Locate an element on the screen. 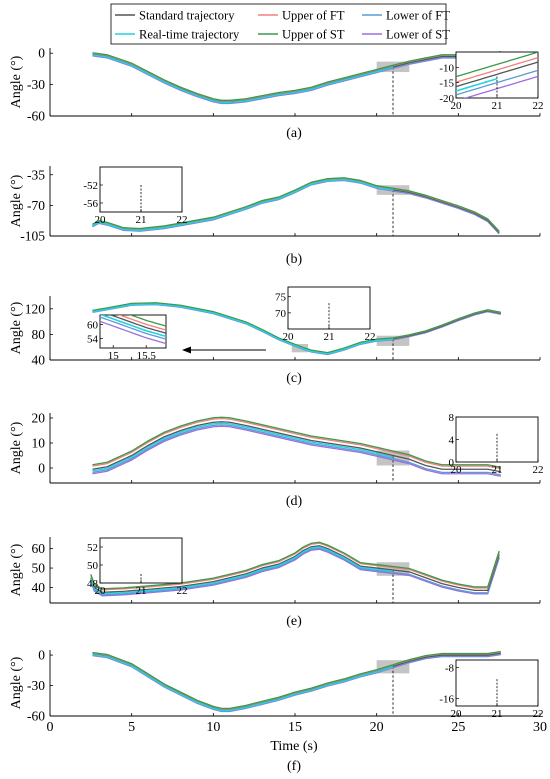  y-tick-label: -30 is located at coordinates (36, 84).